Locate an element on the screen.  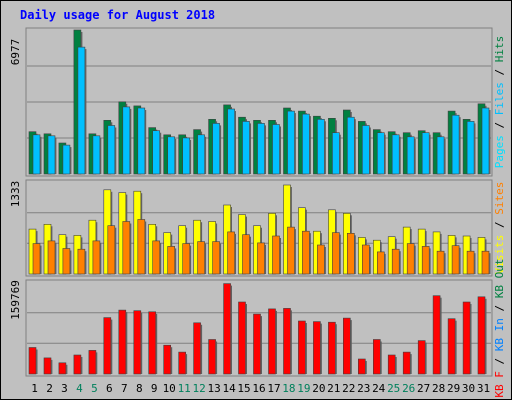
x-tick-label: 24 is located at coordinates (379, 388).